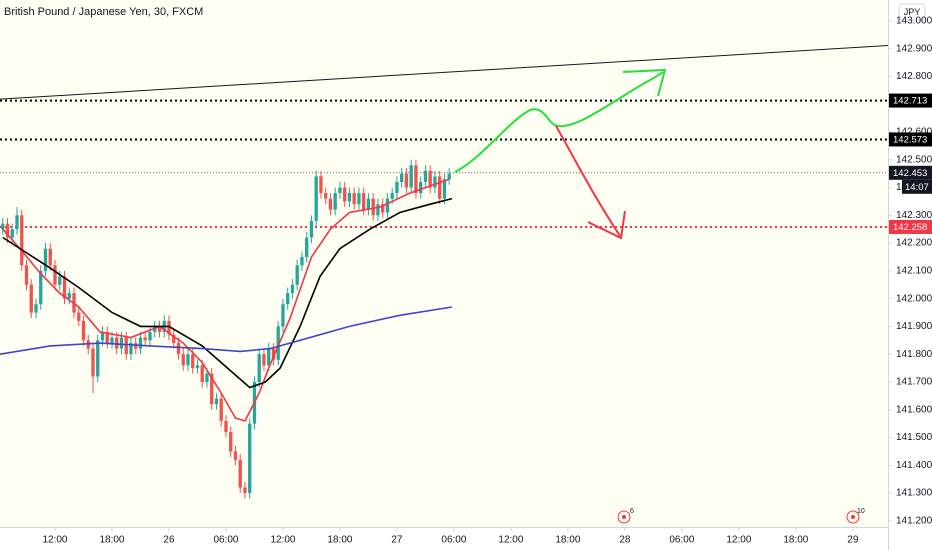 This screenshot has width=932, height=550. I want to click on currency-label: JPY, so click(912, 12).